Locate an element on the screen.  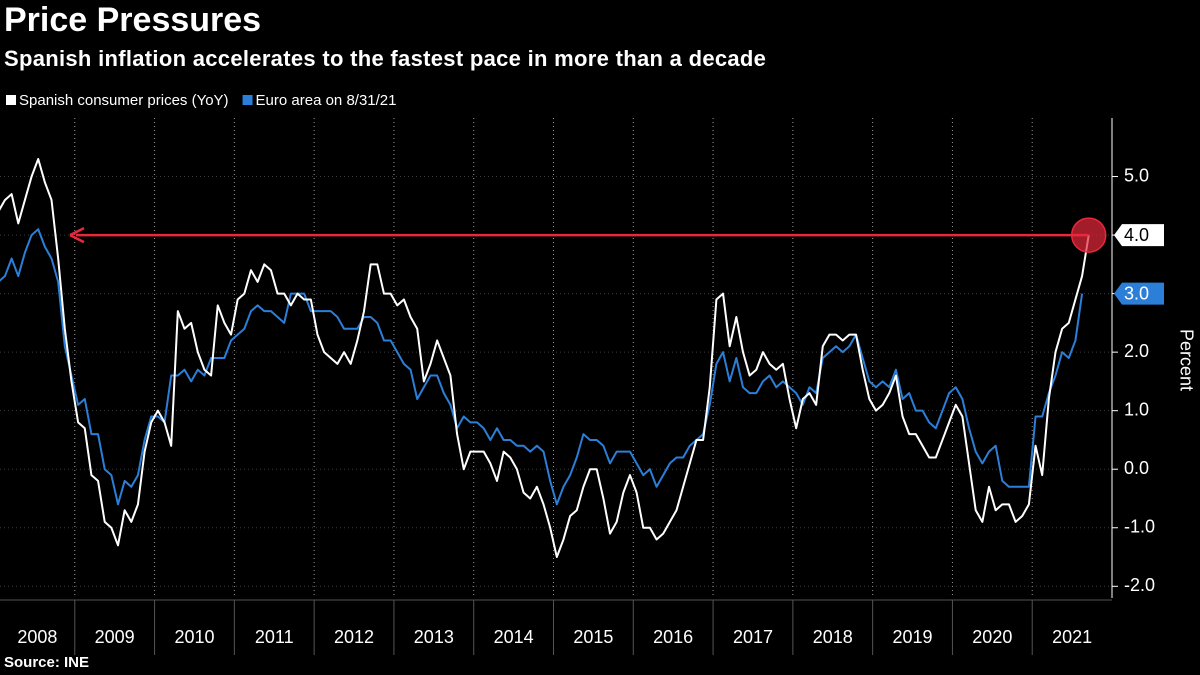
annotation-arrowhead is located at coordinates (77, 235).